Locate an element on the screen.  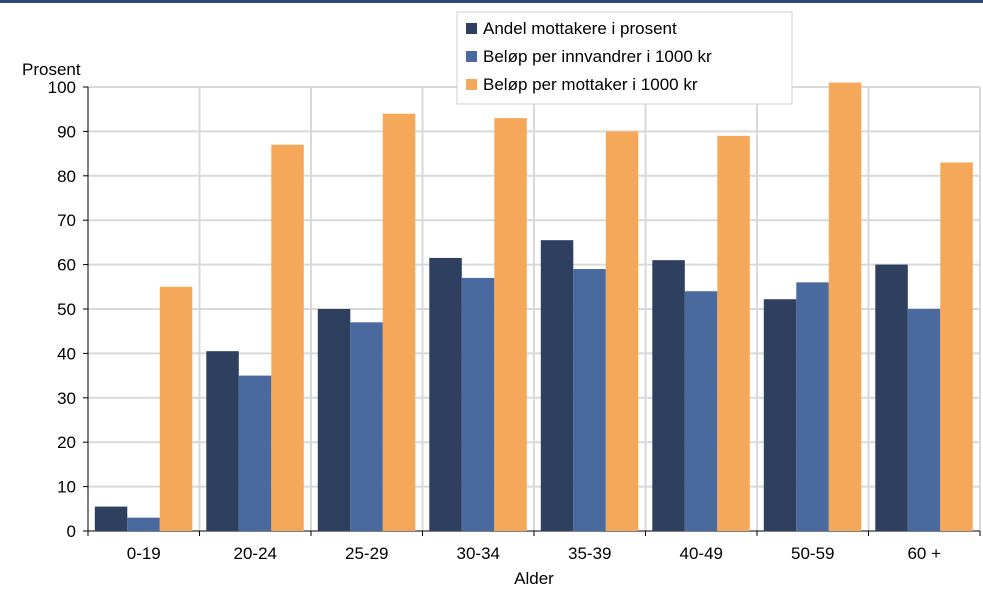
y-tick-label: 70 is located at coordinates (66, 220).